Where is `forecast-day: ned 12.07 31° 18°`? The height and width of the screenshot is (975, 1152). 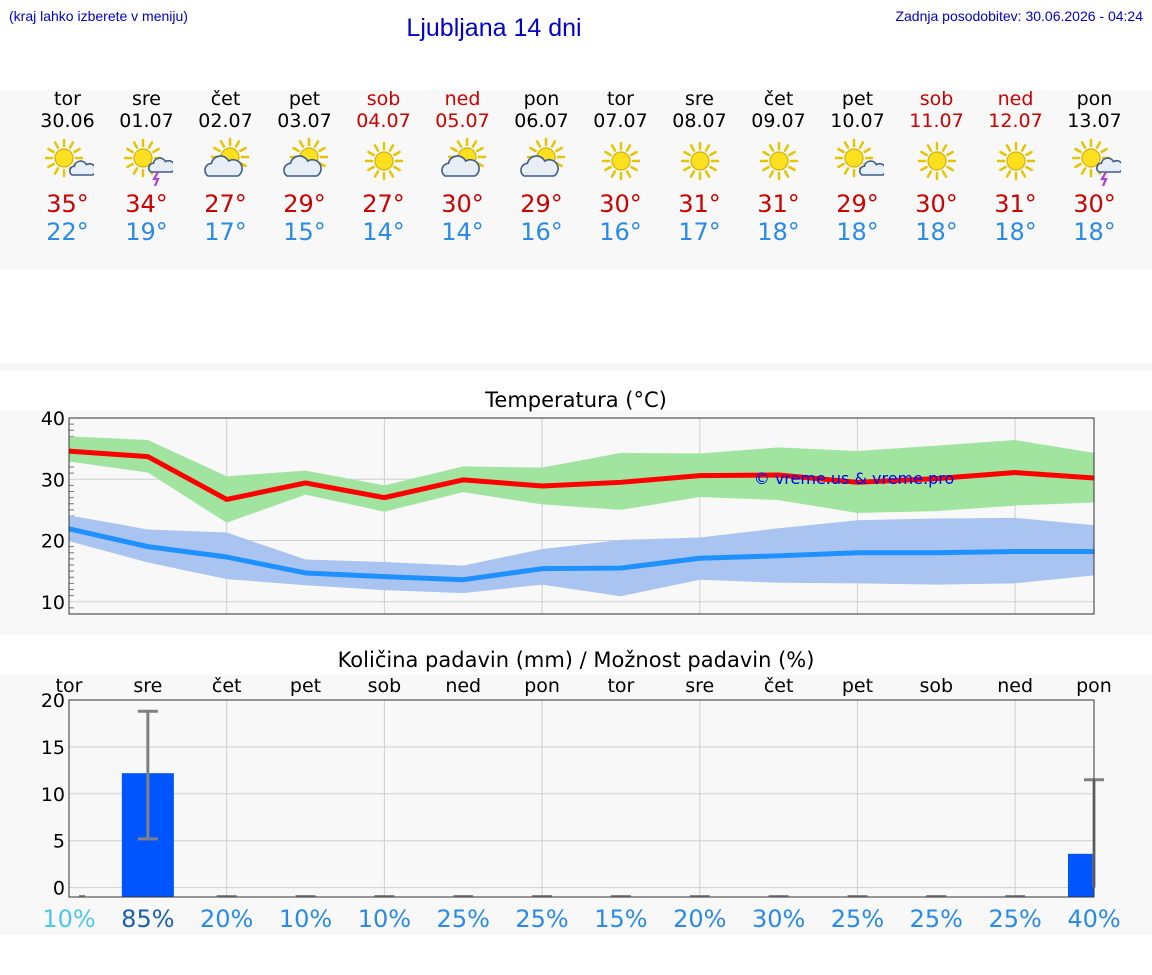
forecast-day: ned 12.07 31° 18° is located at coordinates (1015, 167).